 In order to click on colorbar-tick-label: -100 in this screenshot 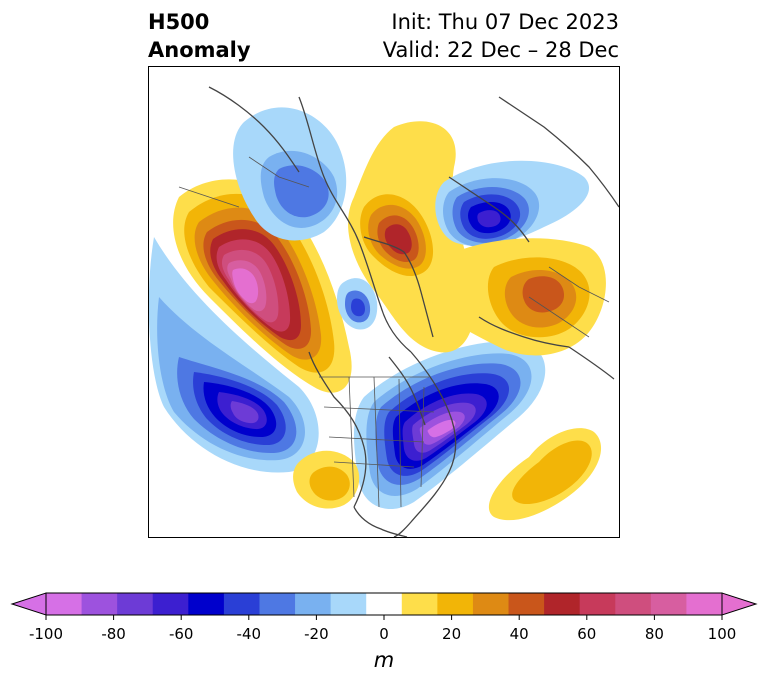, I will do `click(46, 634)`.